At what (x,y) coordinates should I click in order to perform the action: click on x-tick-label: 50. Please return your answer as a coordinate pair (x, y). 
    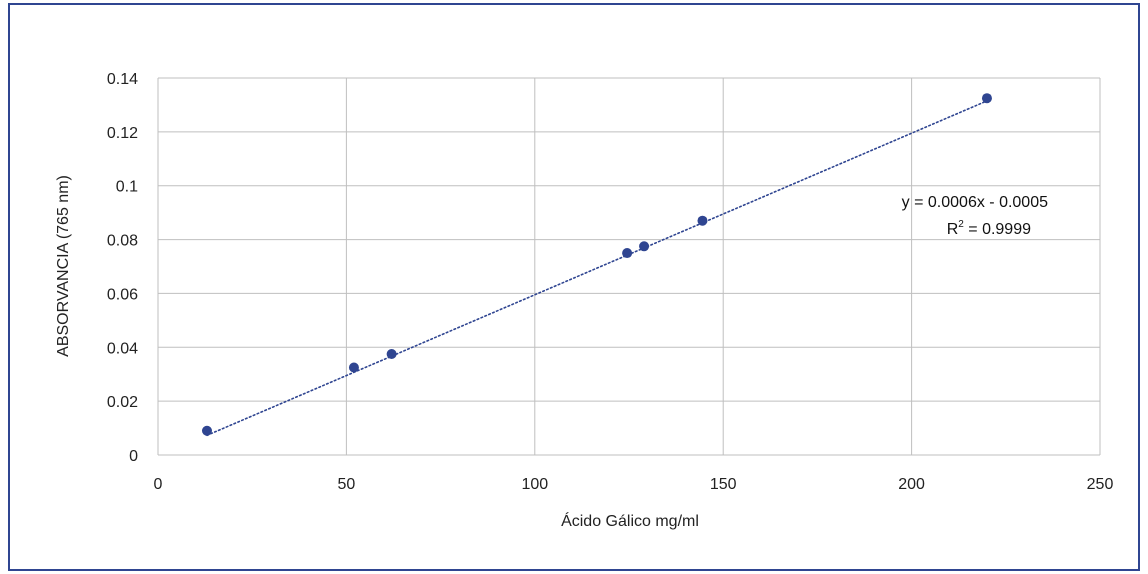
    Looking at the image, I should click on (347, 484).